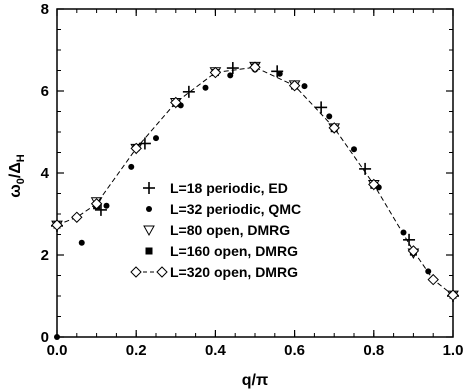 Image resolution: width=473 pixels, height=391 pixels. I want to click on legend-label: L=18 periodic, ED, so click(229, 188).